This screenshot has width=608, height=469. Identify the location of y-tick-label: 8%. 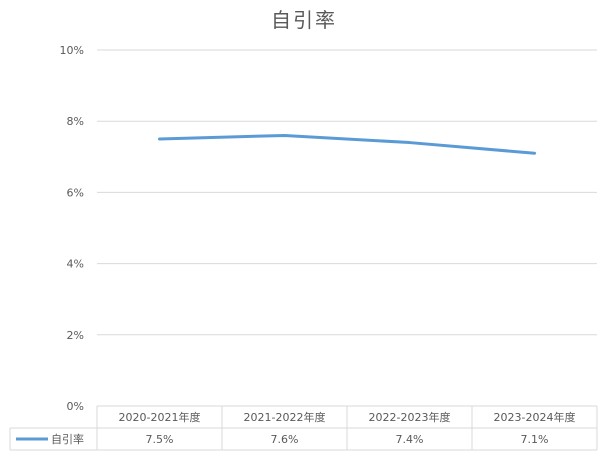
(75, 121).